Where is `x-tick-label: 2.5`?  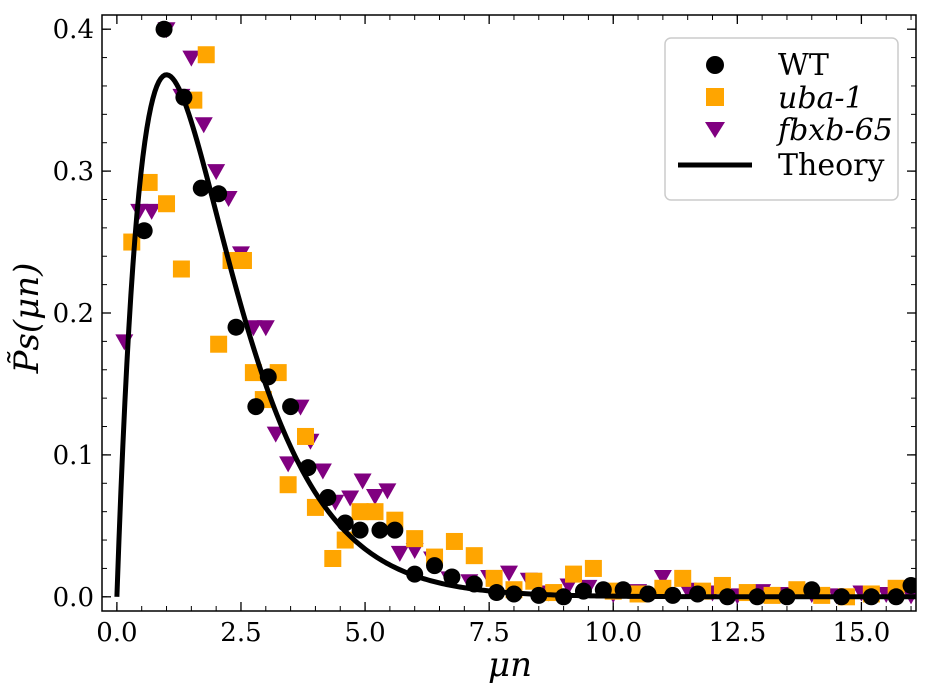
x-tick-label: 2.5 is located at coordinates (240, 633).